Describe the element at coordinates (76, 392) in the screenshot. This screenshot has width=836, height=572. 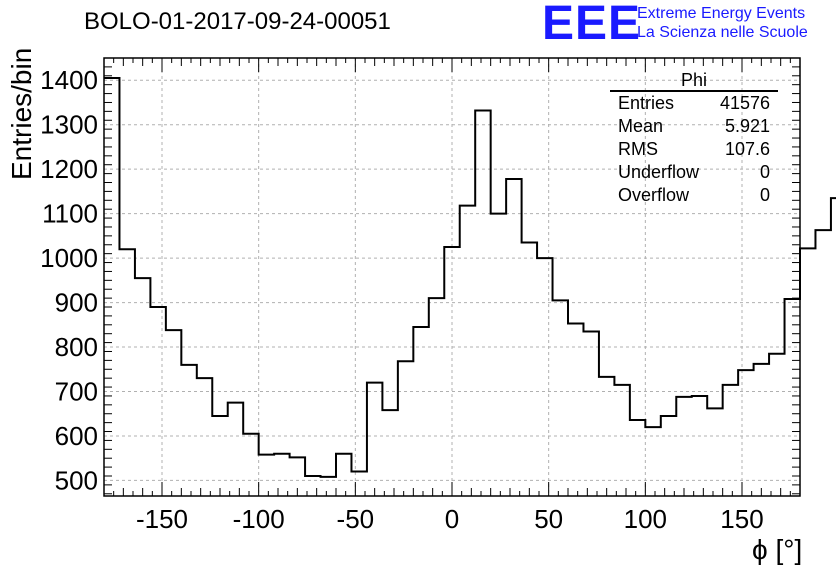
I see `y-tick-label: 700` at that location.